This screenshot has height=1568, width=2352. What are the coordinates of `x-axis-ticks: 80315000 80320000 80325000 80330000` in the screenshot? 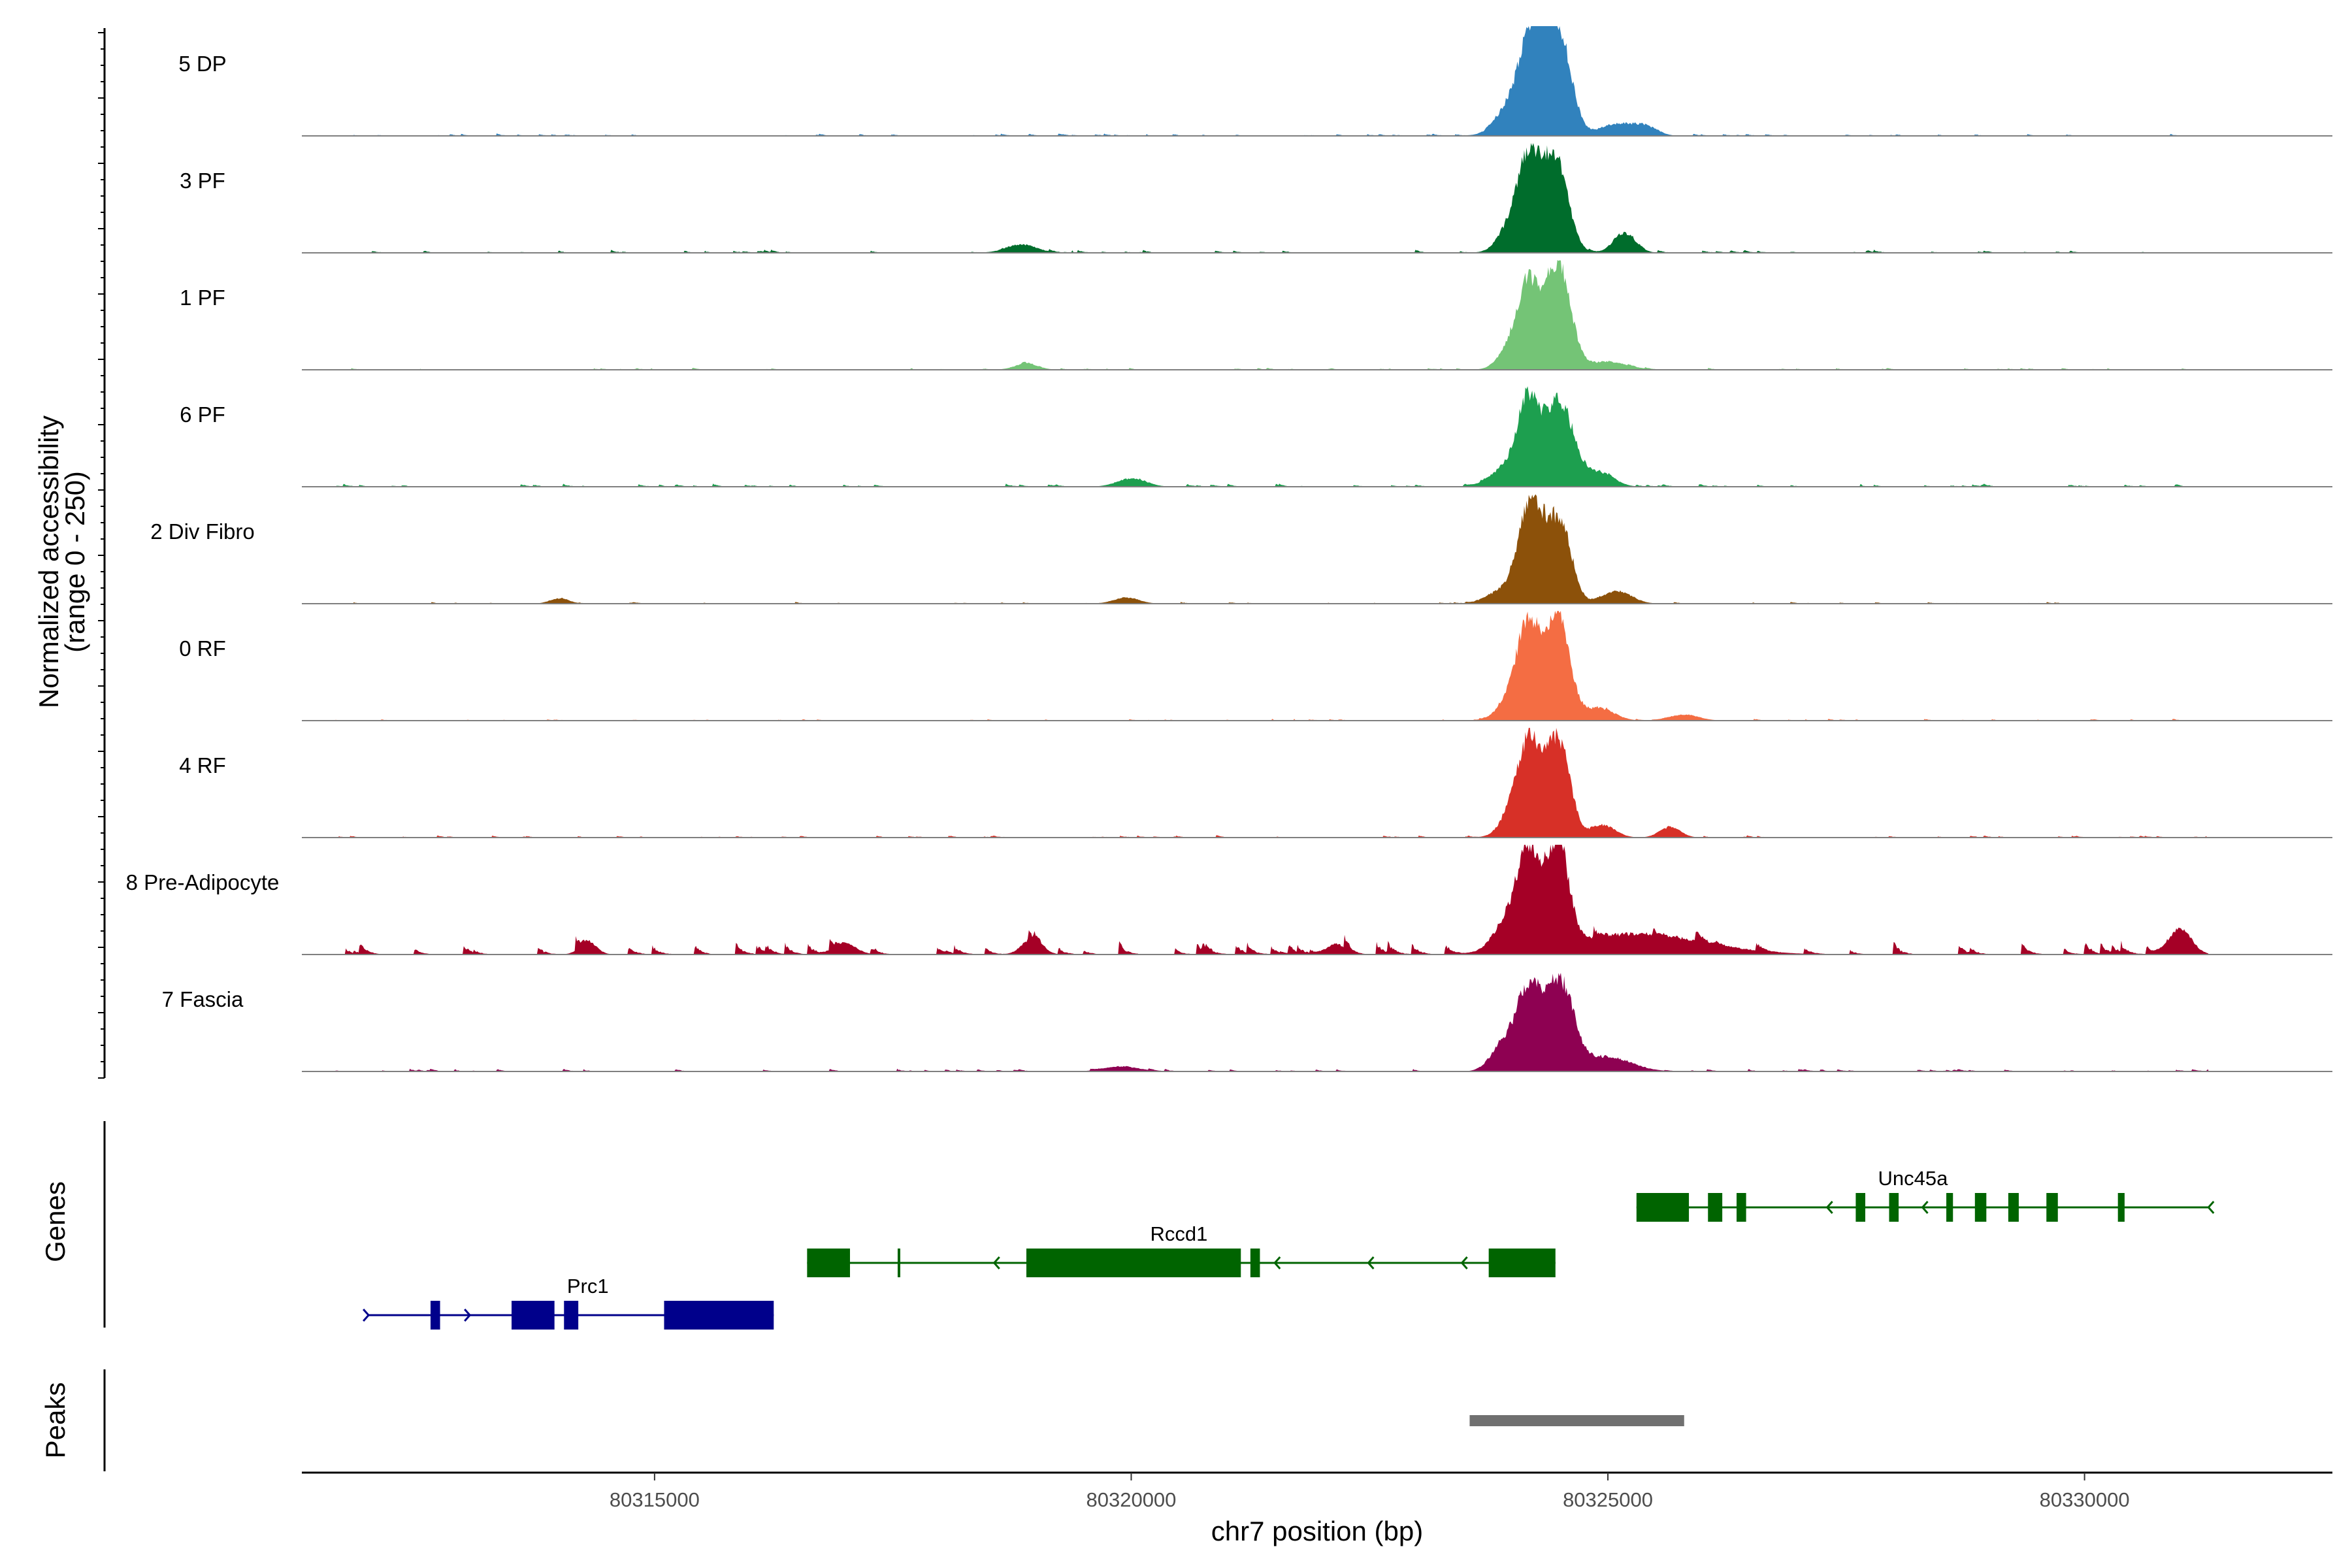 It's located at (1370, 1492).